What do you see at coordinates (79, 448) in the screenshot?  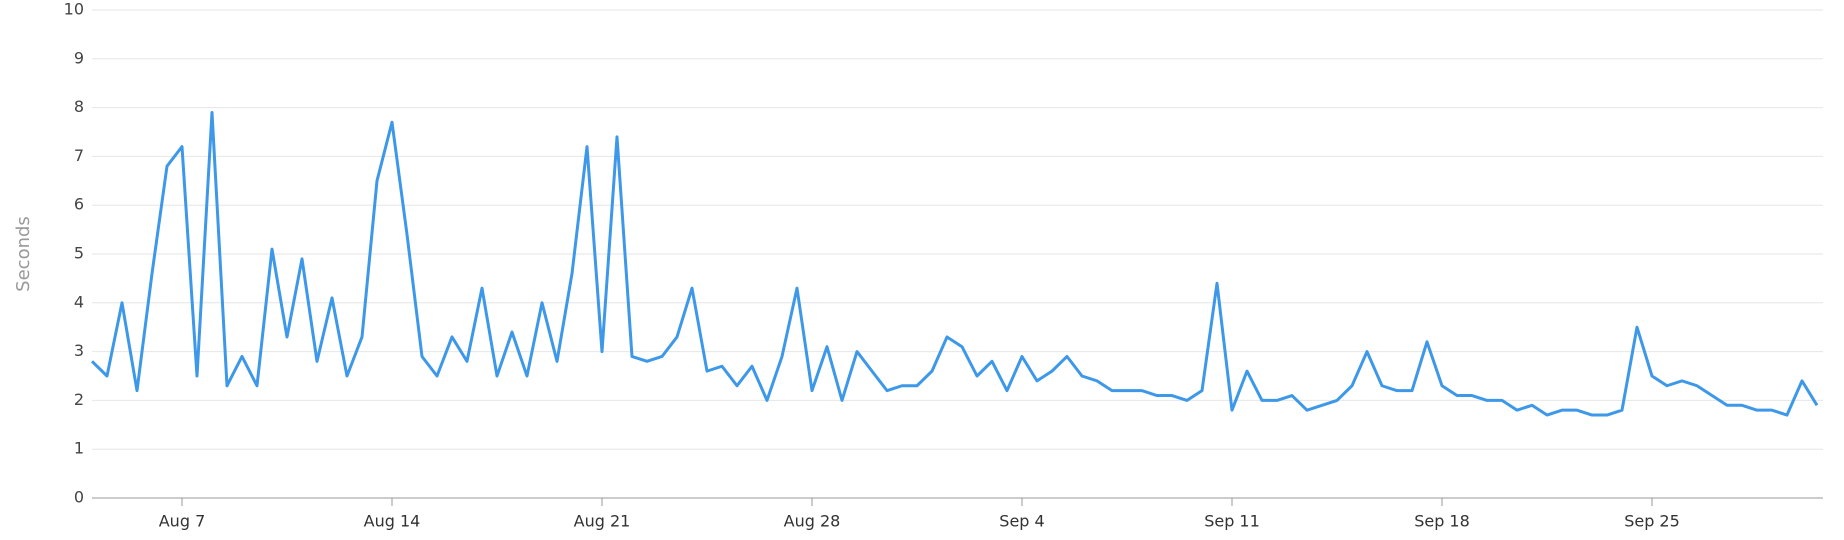 I see `y-tick-label: 1` at bounding box center [79, 448].